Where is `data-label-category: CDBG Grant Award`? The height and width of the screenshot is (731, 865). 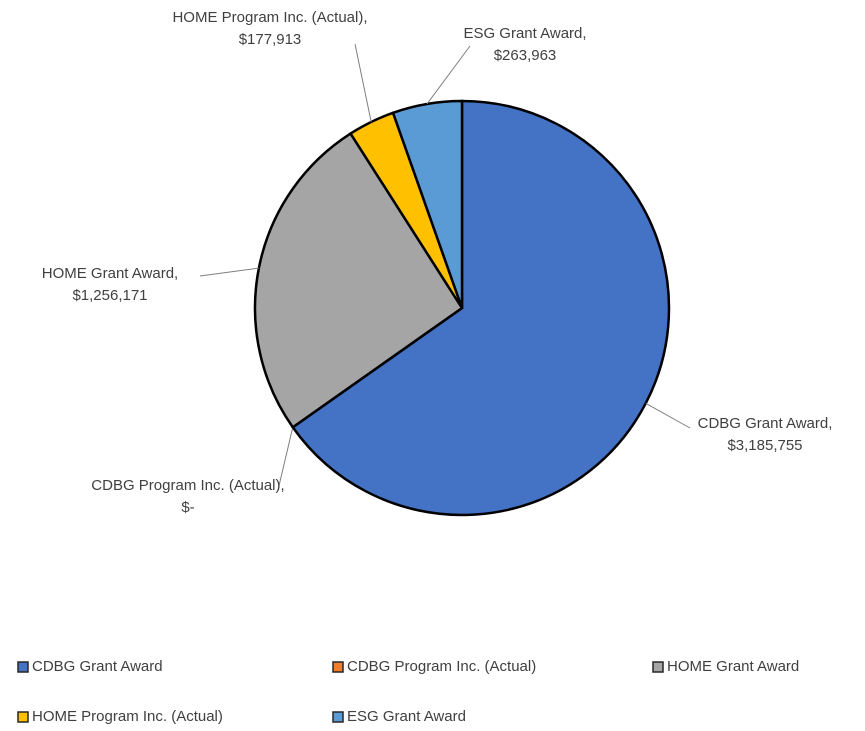
data-label-category: CDBG Grant Award is located at coordinates (763, 423).